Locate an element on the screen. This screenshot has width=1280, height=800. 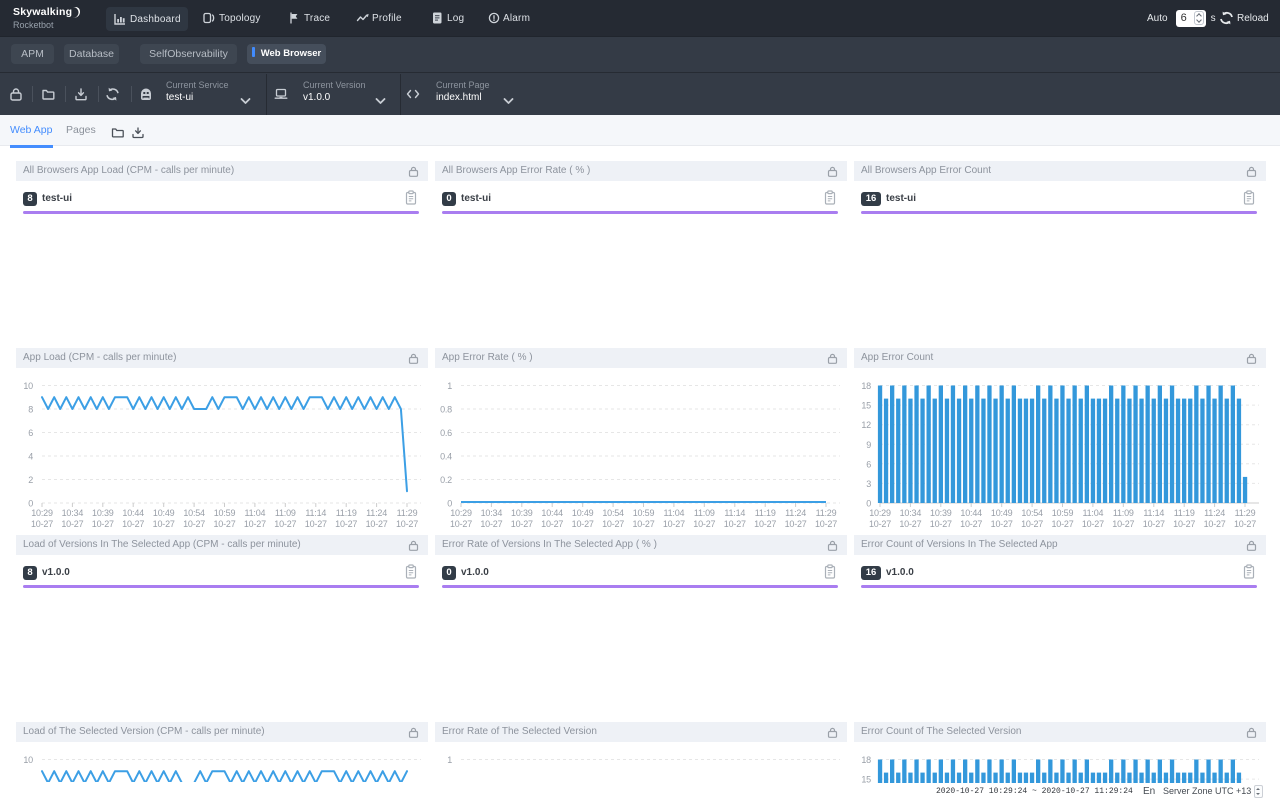
svg-text: 0.4 is located at coordinates (446, 457).